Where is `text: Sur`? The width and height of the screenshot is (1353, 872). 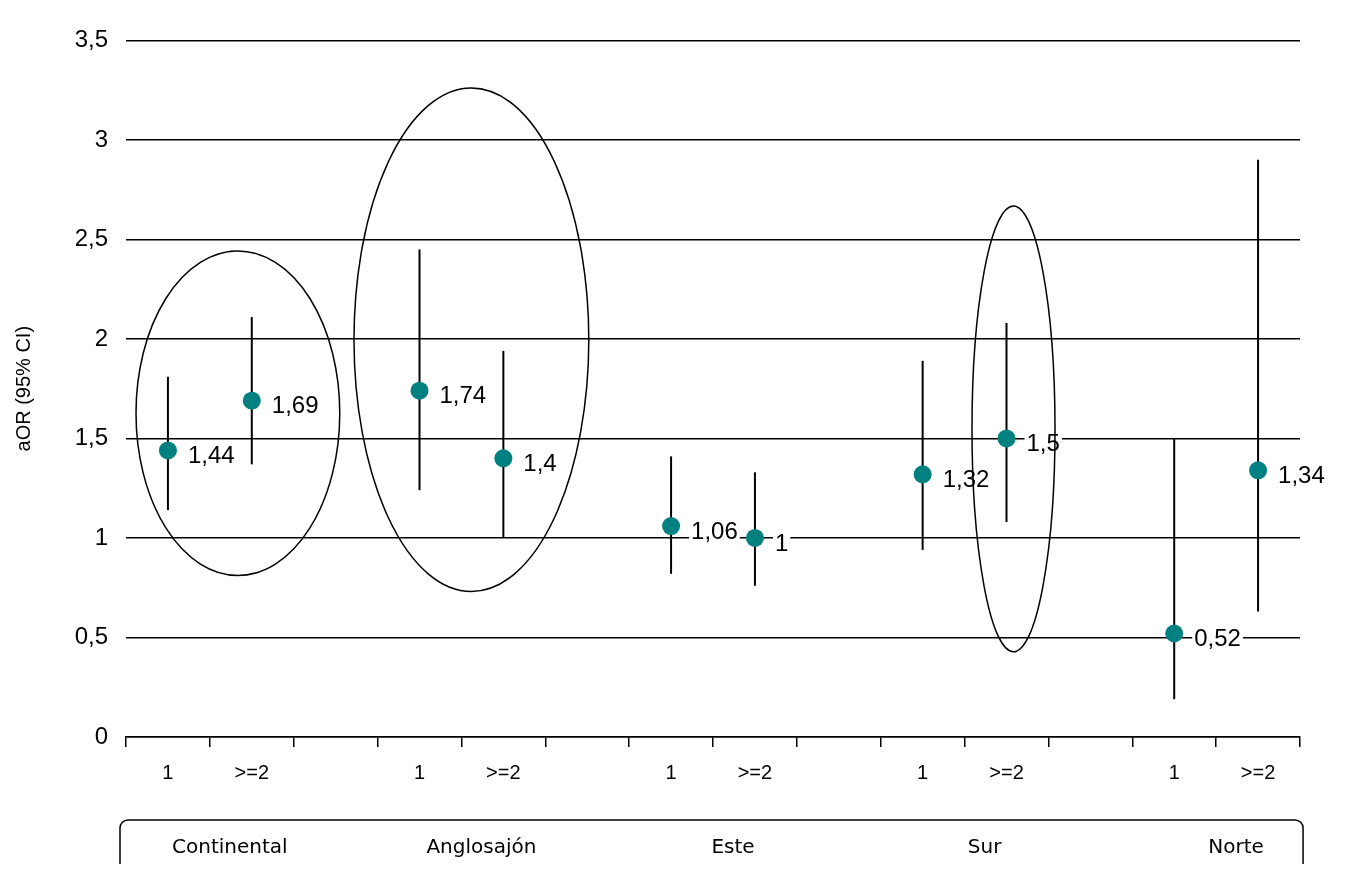 text: Sur is located at coordinates (985, 846).